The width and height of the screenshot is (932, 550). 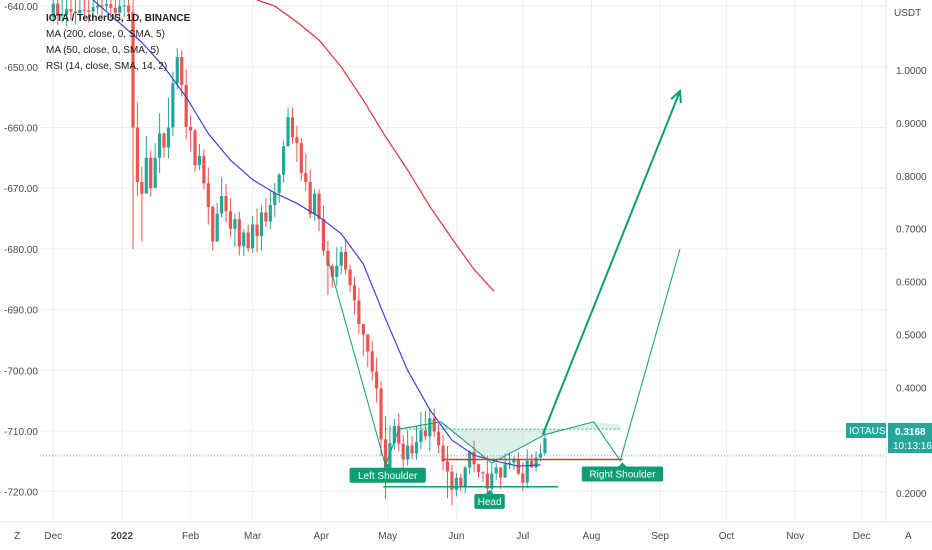 What do you see at coordinates (387, 536) in the screenshot?
I see `time-tick-label: May` at bounding box center [387, 536].